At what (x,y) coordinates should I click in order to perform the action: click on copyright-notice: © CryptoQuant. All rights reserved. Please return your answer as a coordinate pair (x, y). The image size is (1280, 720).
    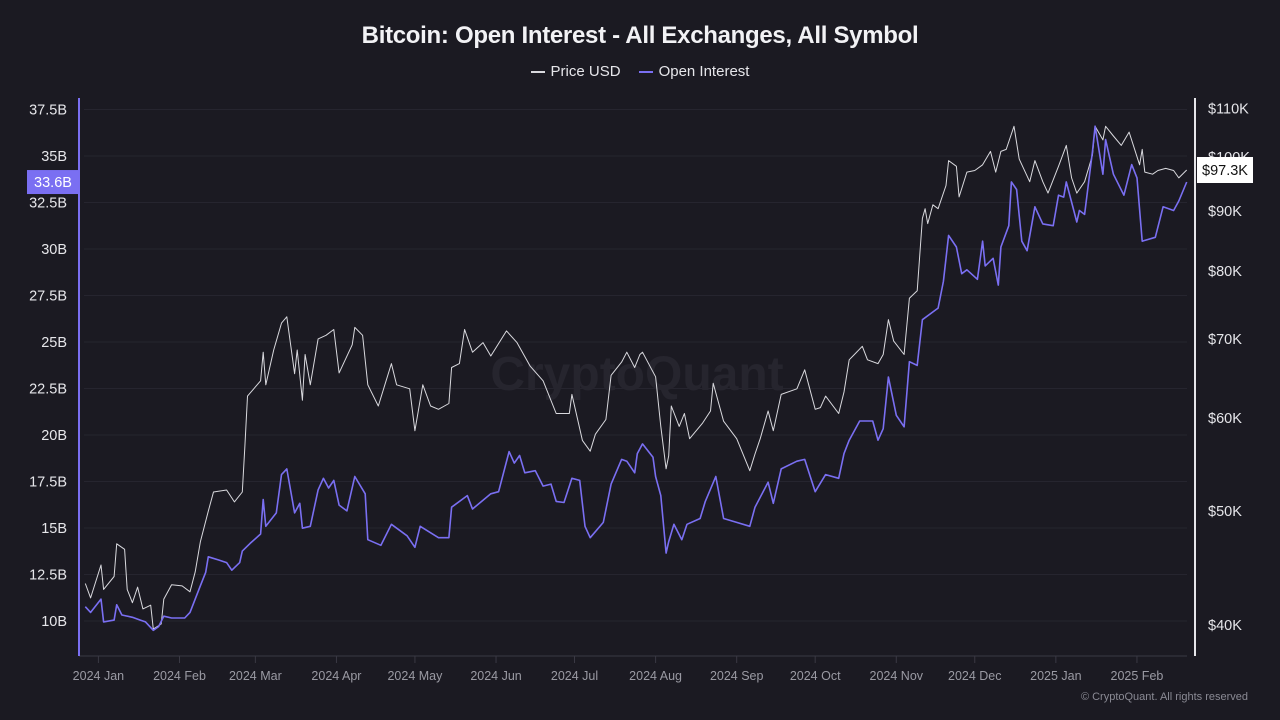
    Looking at the image, I should click on (1164, 697).